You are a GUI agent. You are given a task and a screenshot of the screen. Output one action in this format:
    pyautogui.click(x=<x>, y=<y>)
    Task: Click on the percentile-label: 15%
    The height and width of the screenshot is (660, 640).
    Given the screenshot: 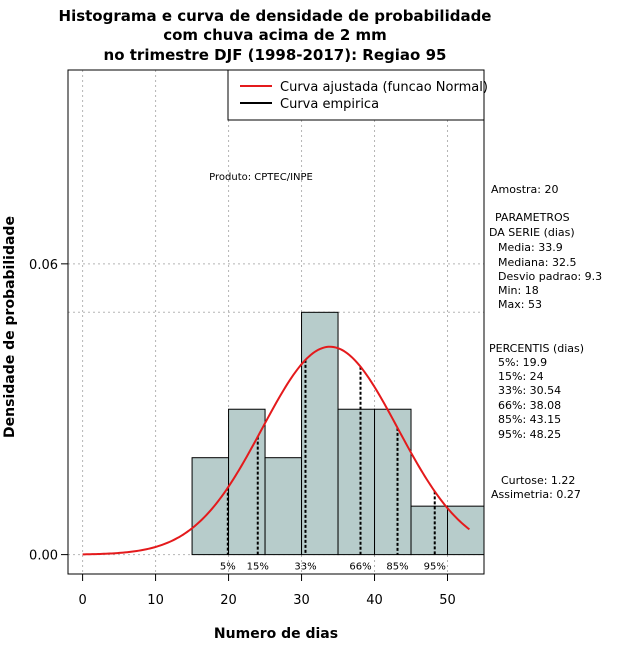 What is the action you would take?
    pyautogui.click(x=258, y=567)
    